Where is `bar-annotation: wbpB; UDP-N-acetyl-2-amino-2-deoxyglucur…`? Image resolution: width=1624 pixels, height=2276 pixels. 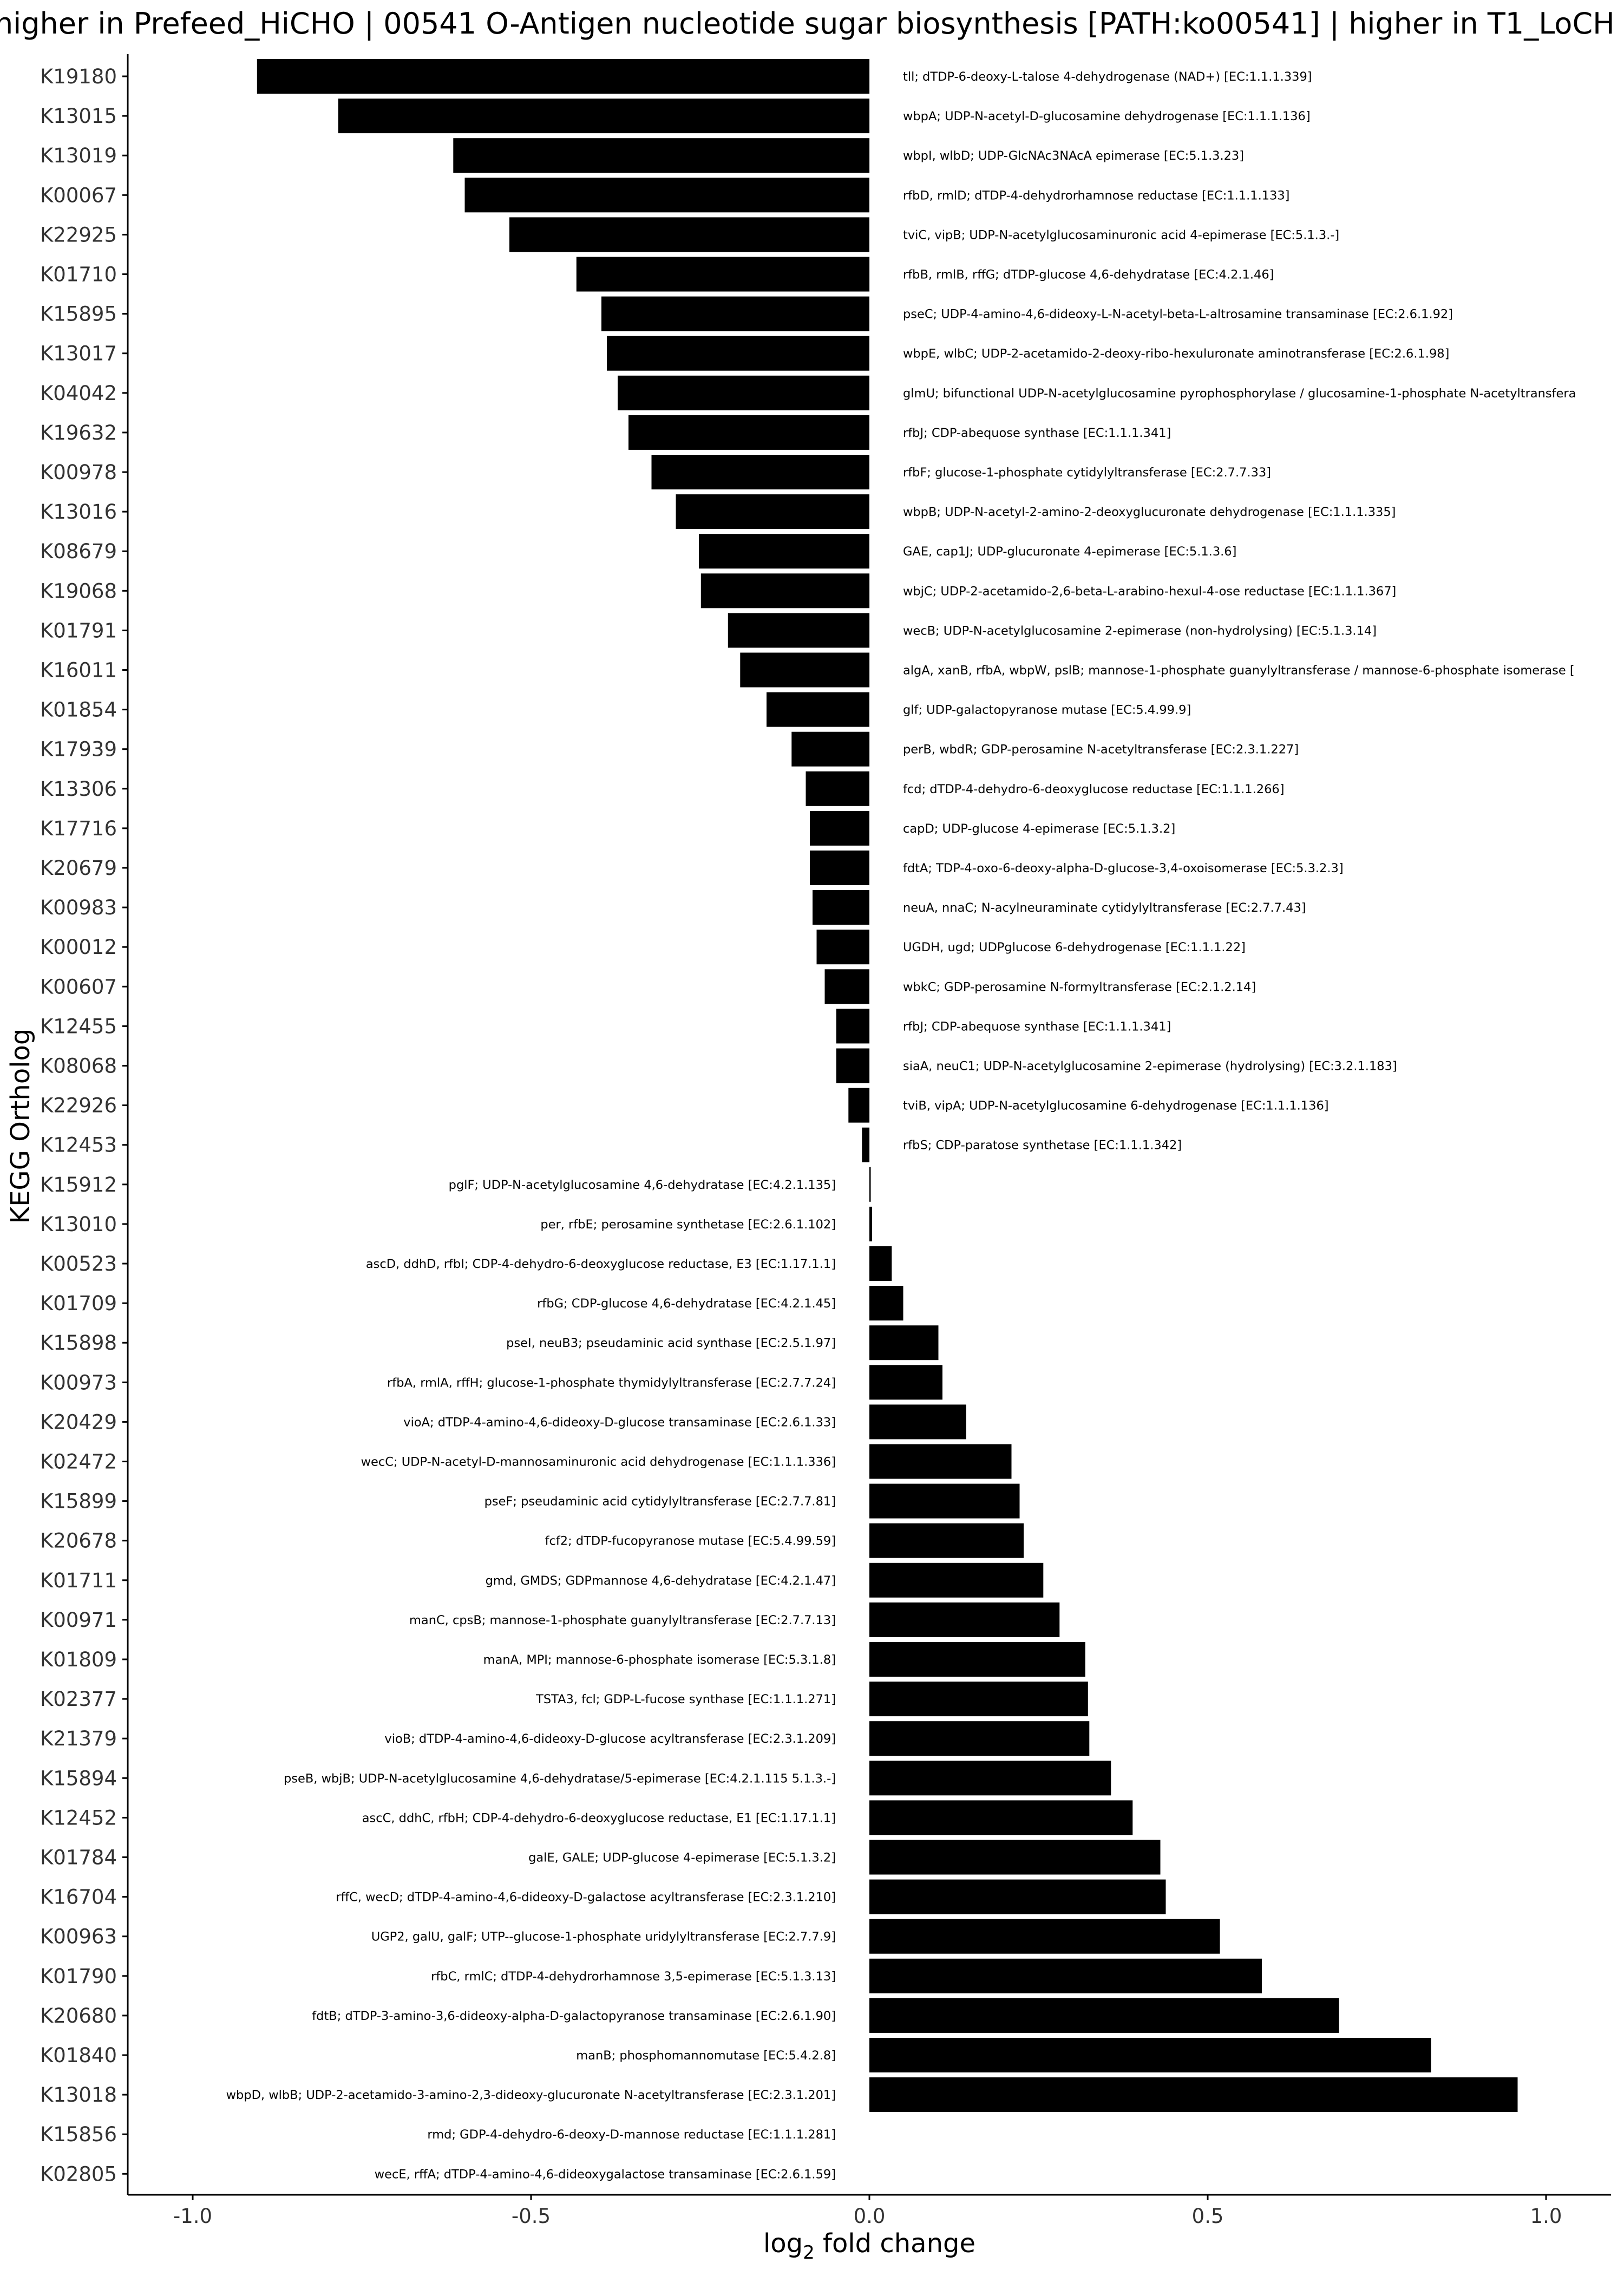
bar-annotation: wbpB; UDP-N-acetyl-2-amino-2-deoxyglucur… is located at coordinates (1149, 512).